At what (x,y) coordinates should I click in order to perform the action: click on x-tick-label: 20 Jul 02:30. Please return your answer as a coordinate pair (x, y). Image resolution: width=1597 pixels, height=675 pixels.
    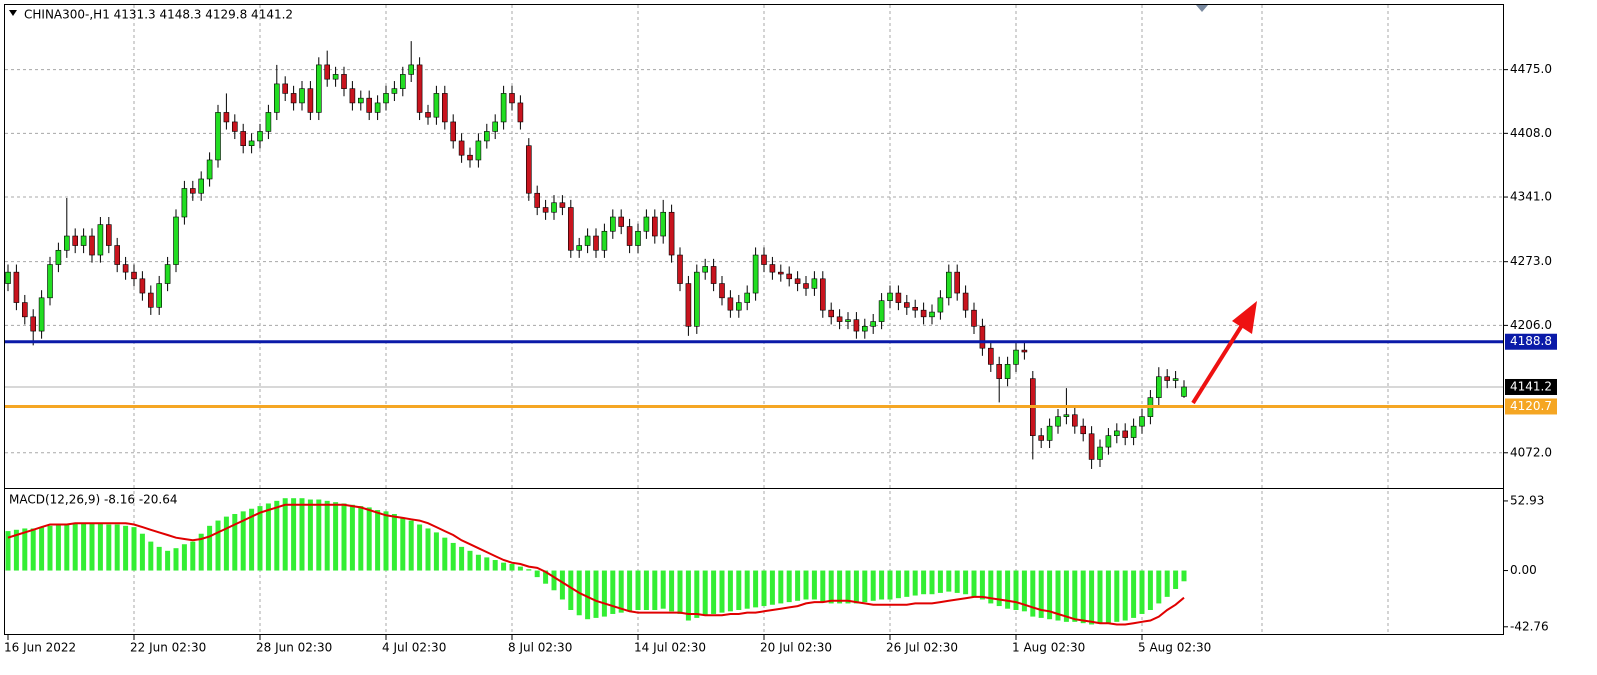
    Looking at the image, I should click on (796, 648).